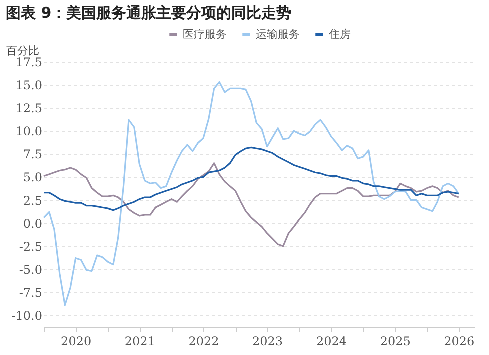 This screenshot has height=355, width=489. Describe the element at coordinates (332, 341) in the screenshot. I see `x-tick-label: 2024` at that location.